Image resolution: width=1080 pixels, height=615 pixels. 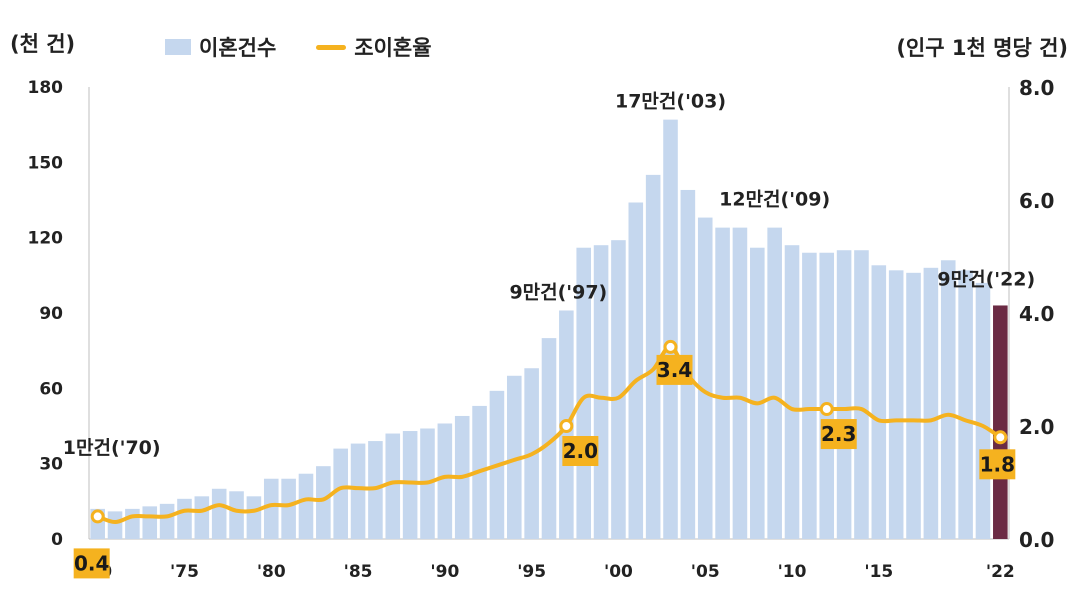 What do you see at coordinates (757, 393) in the screenshot?
I see `bar-2008` at bounding box center [757, 393].